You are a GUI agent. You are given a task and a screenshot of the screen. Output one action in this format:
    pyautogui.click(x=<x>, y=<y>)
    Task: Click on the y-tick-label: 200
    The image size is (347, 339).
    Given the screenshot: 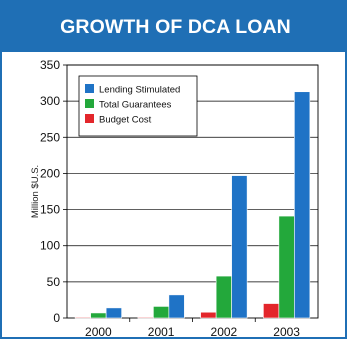 What is the action you would take?
    pyautogui.click(x=50, y=173)
    